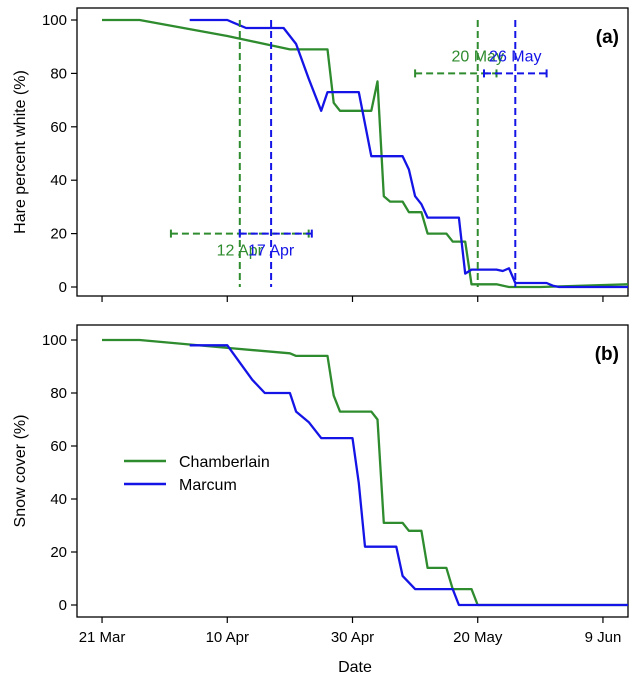 The height and width of the screenshot is (681, 633). What do you see at coordinates (227, 637) in the screenshot?
I see `x-tick-label-10-apr: 10 Apr` at bounding box center [227, 637].